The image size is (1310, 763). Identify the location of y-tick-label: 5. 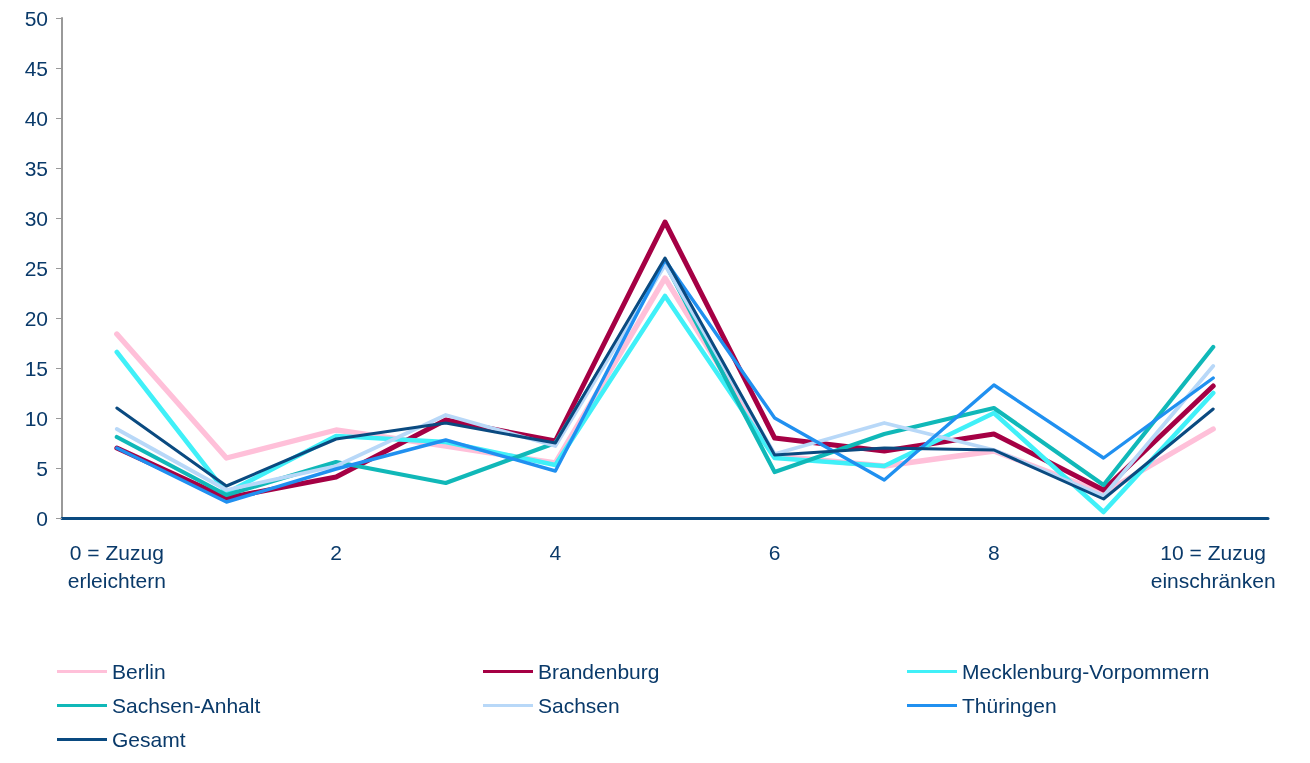
(42, 468).